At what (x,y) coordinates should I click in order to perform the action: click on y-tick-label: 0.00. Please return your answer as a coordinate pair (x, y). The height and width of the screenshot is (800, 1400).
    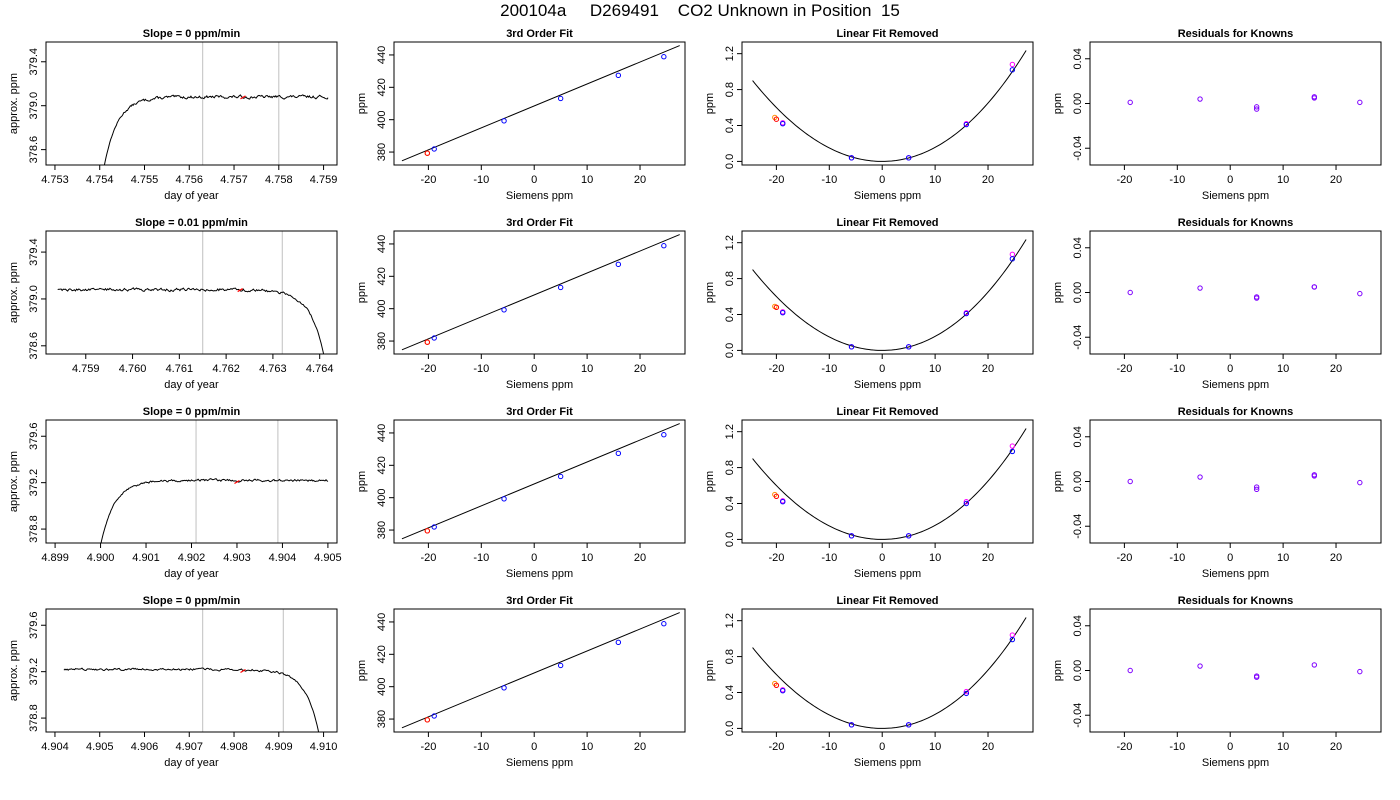
    Looking at the image, I should click on (1078, 481).